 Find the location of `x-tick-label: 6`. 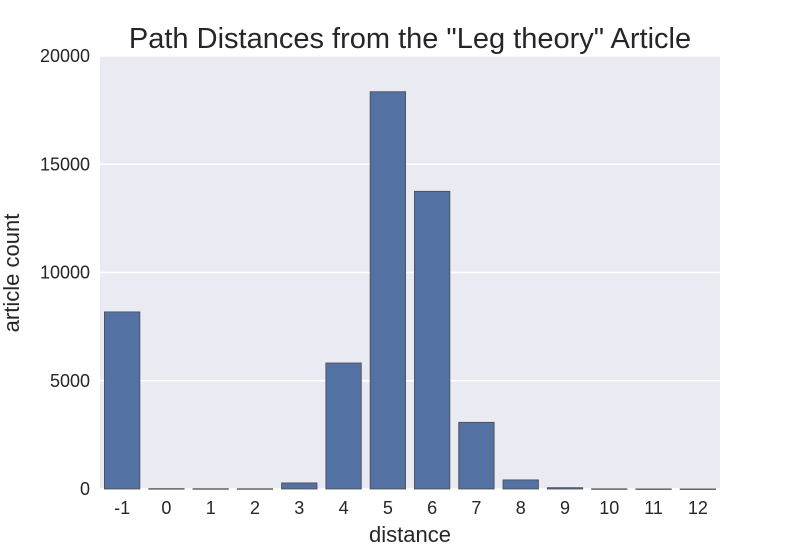

x-tick-label: 6 is located at coordinates (432, 508).